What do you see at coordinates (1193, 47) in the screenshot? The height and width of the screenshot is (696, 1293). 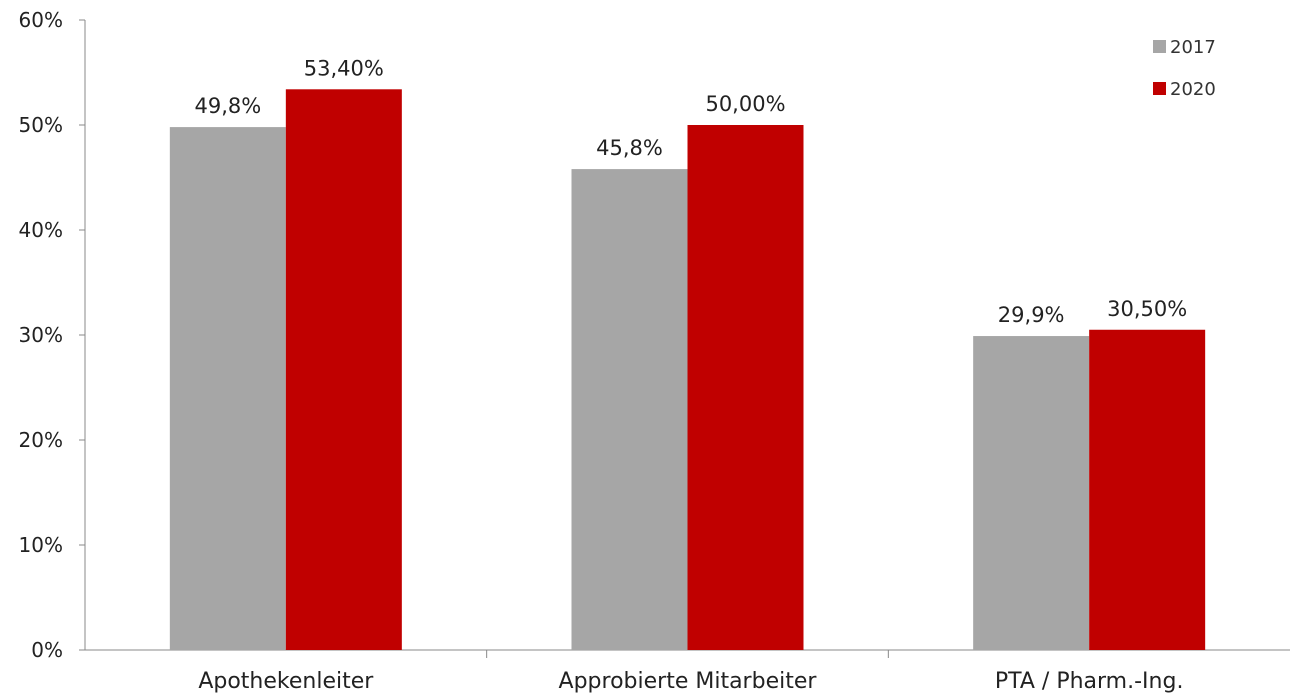 I see `legend-label-2017: 2017` at bounding box center [1193, 47].